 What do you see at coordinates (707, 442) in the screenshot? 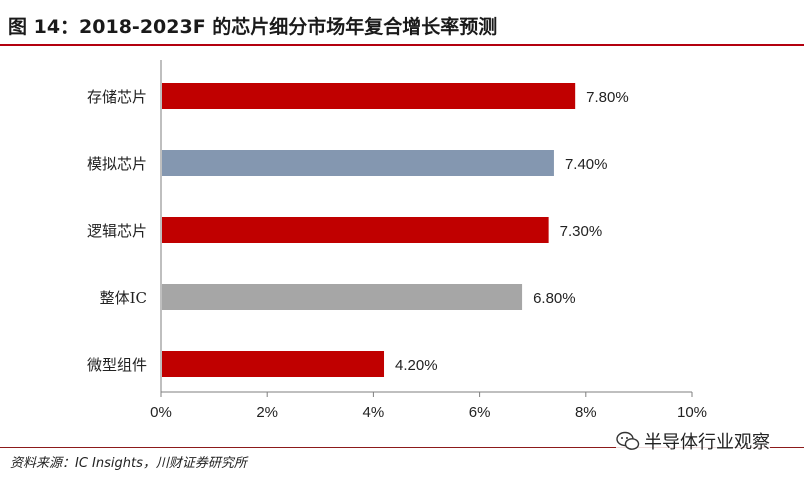
I see `watermark-text: 半导体行业观察` at bounding box center [707, 442].